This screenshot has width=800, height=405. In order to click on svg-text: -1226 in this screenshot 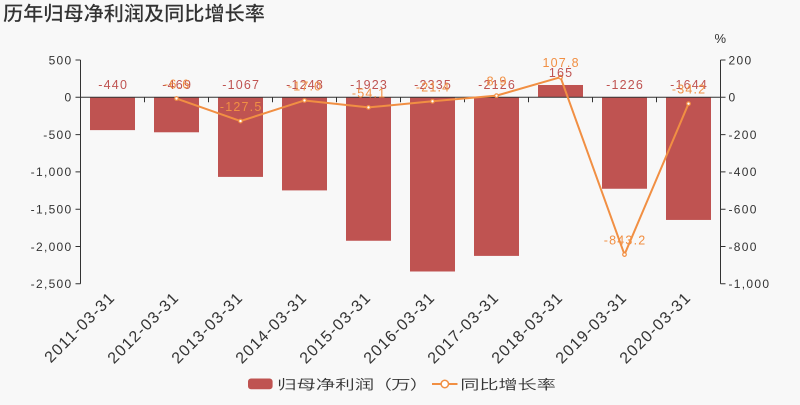, I will do `click(625, 85)`.